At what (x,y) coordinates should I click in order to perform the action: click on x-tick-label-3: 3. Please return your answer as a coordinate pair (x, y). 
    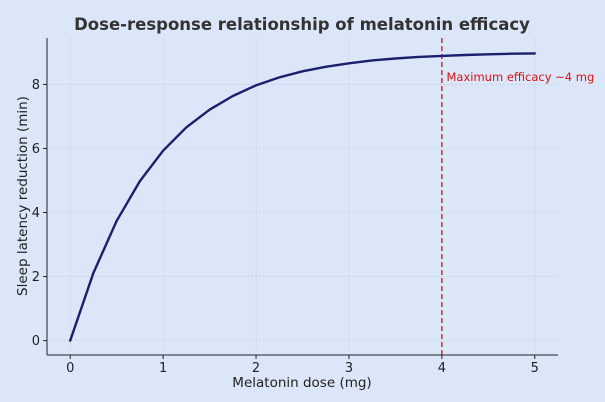
    Looking at the image, I should click on (349, 368).